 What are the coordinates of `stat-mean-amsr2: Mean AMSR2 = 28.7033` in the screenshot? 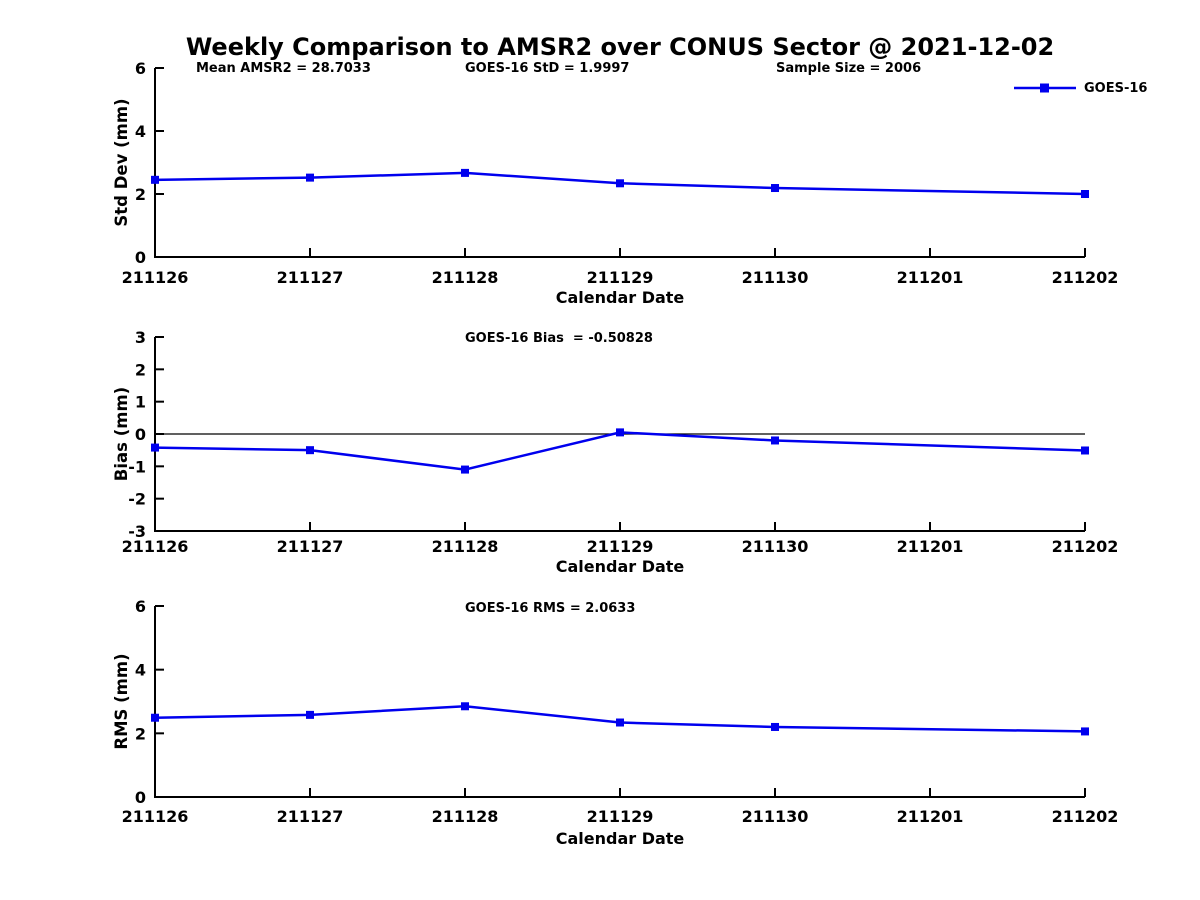 It's located at (283, 68).